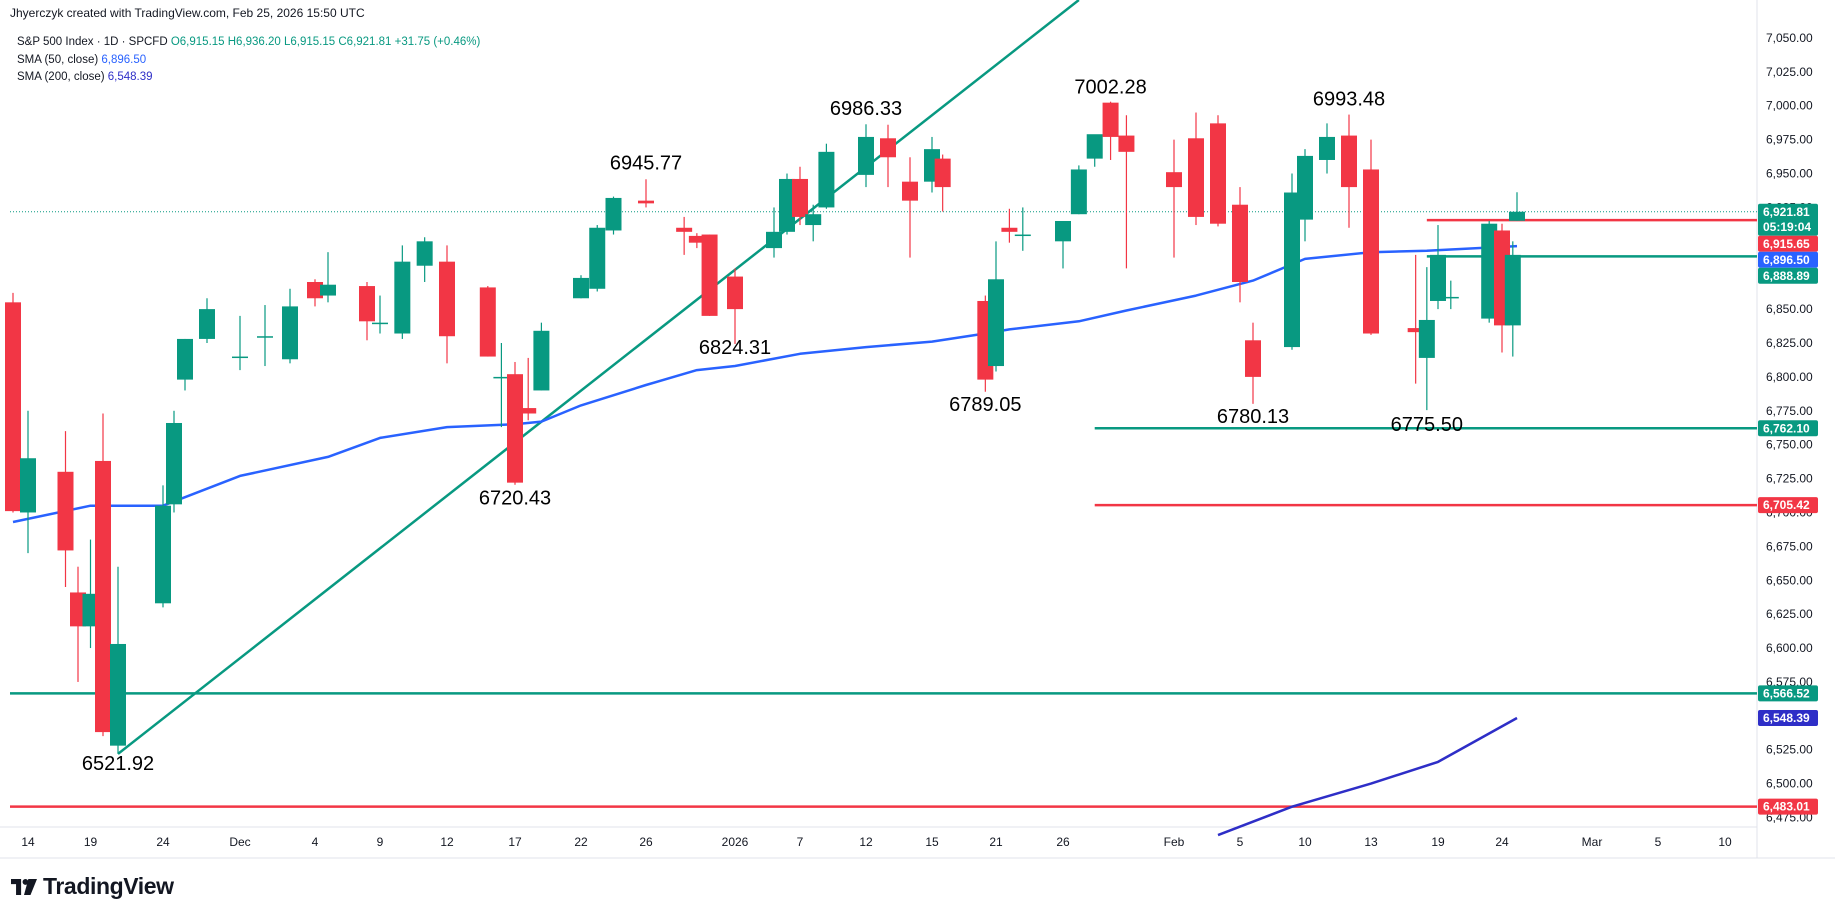 The width and height of the screenshot is (1835, 917). What do you see at coordinates (646, 842) in the screenshot?
I see `time-tick-label: 26` at bounding box center [646, 842].